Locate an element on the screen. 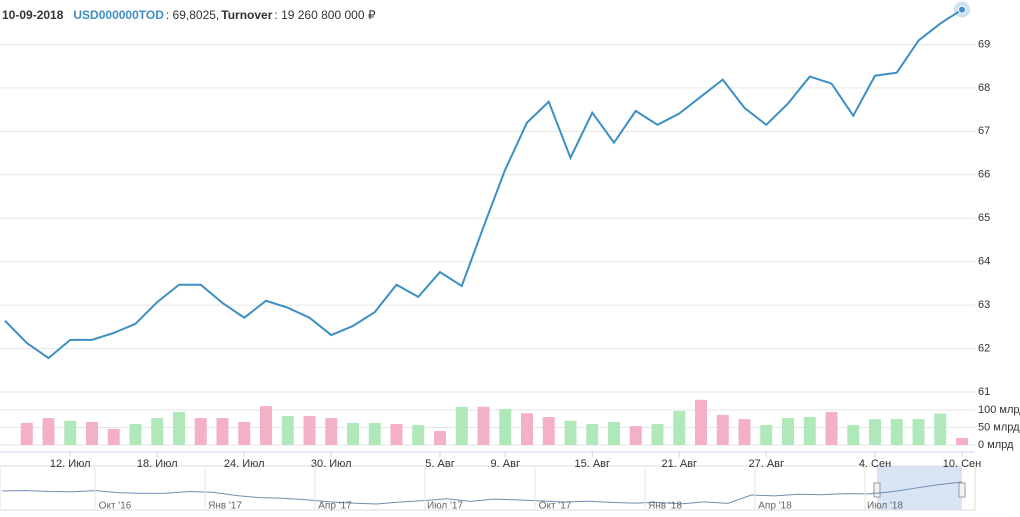 This screenshot has width=1020, height=517. y2-tick-label: 50 млрд is located at coordinates (999, 427).